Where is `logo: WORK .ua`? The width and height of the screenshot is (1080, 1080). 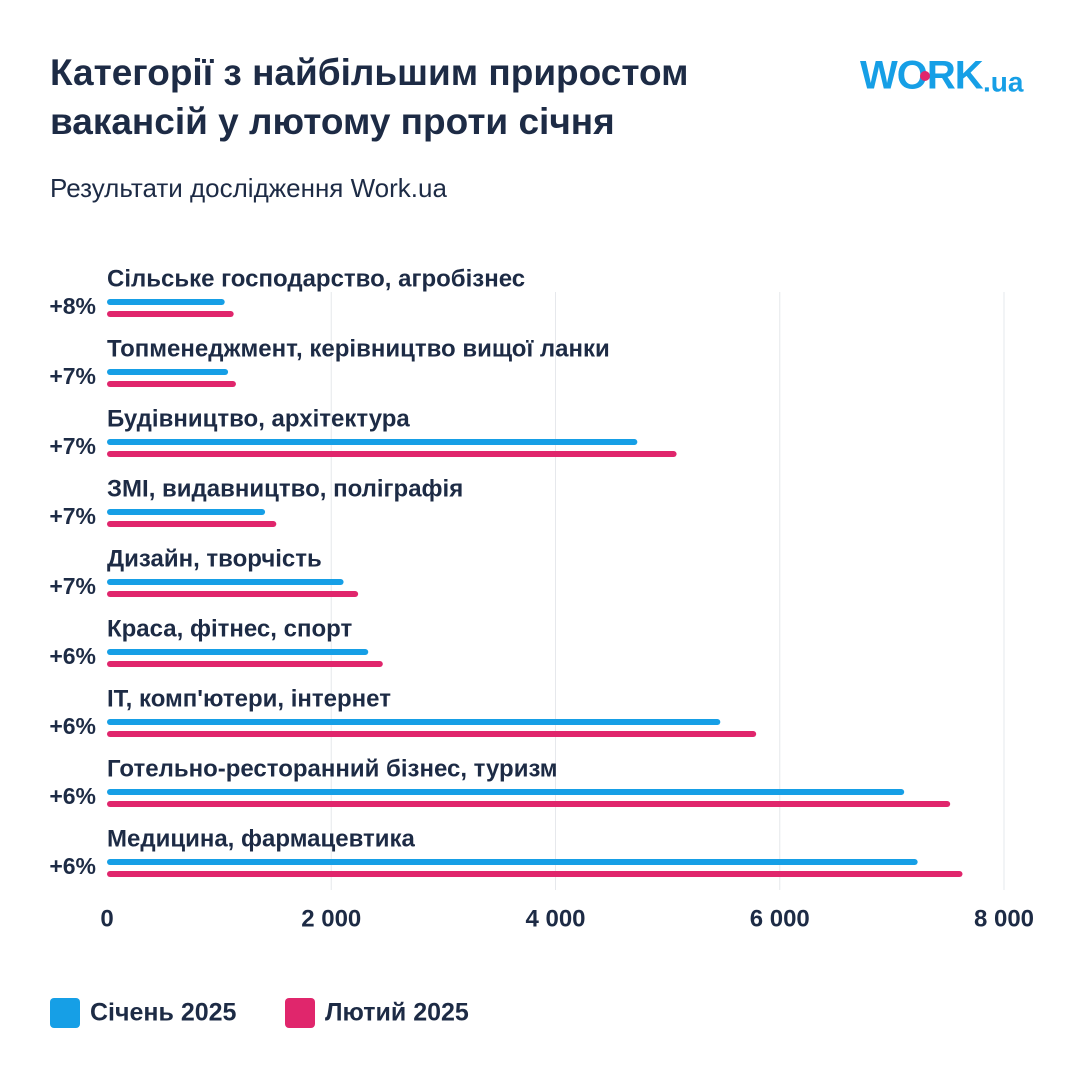
logo: WORK .ua is located at coordinates (942, 76).